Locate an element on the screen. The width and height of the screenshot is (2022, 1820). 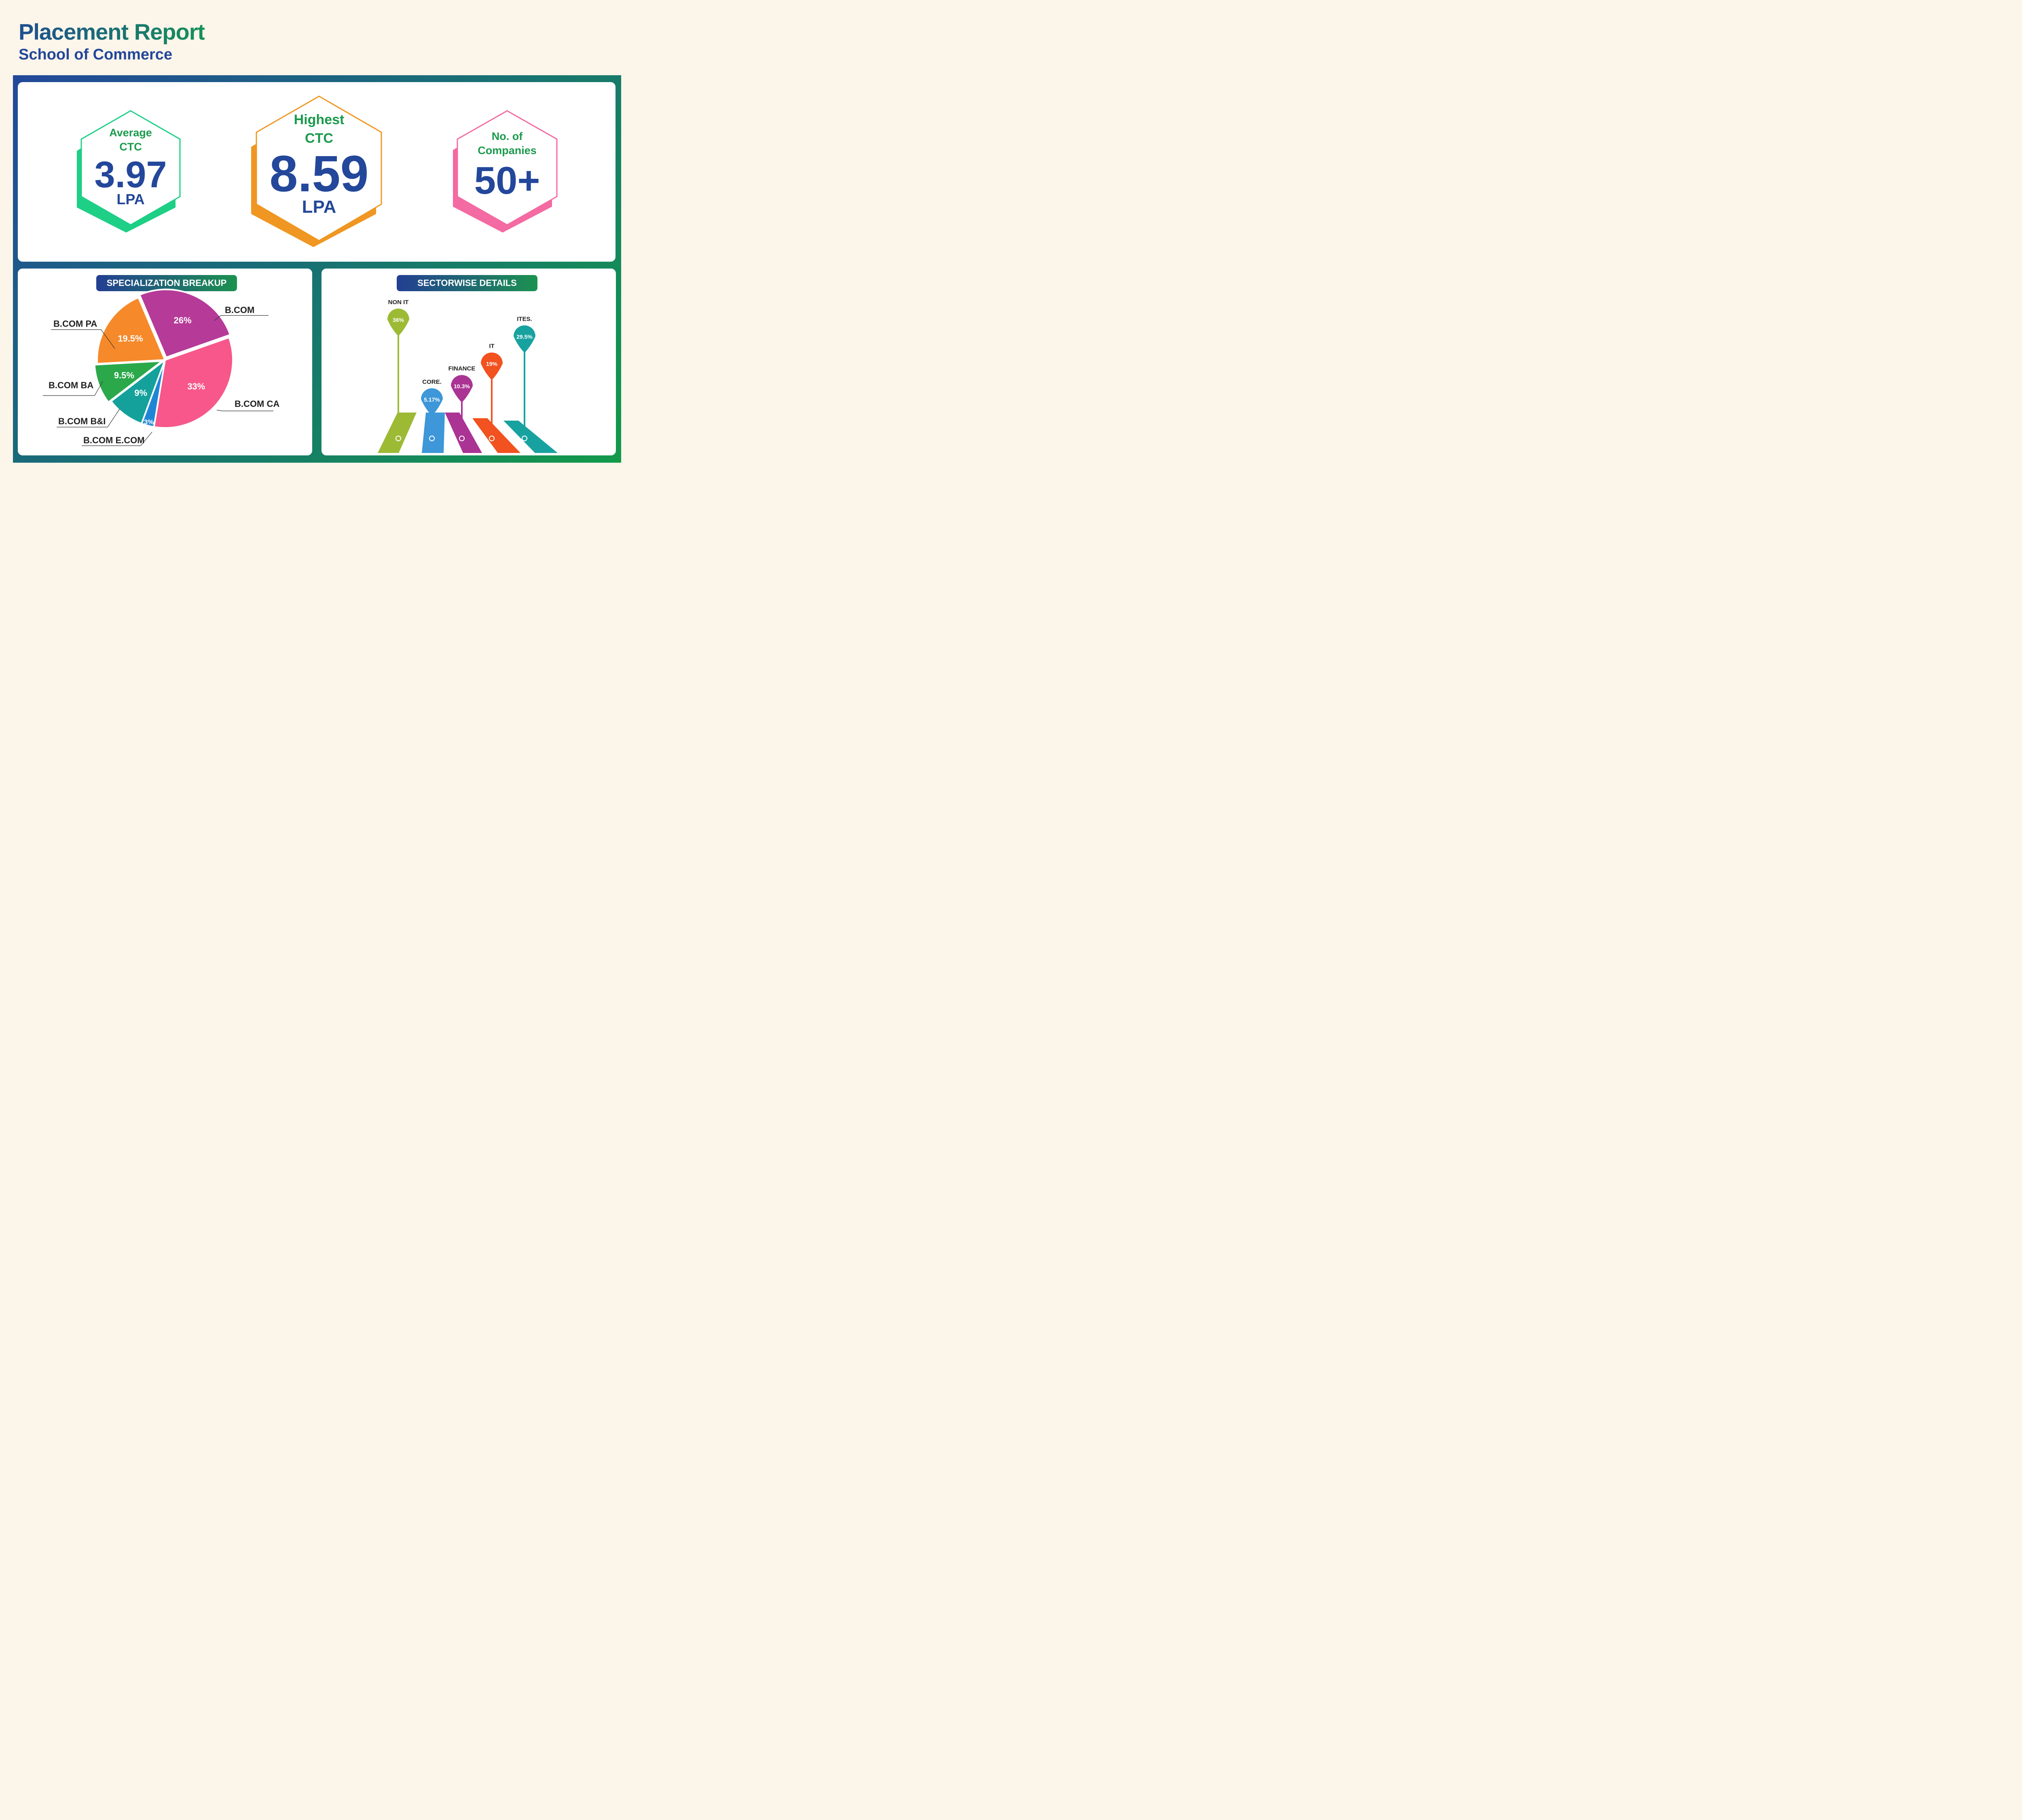
page-subtitle: School of Commerce is located at coordinates (96, 55).